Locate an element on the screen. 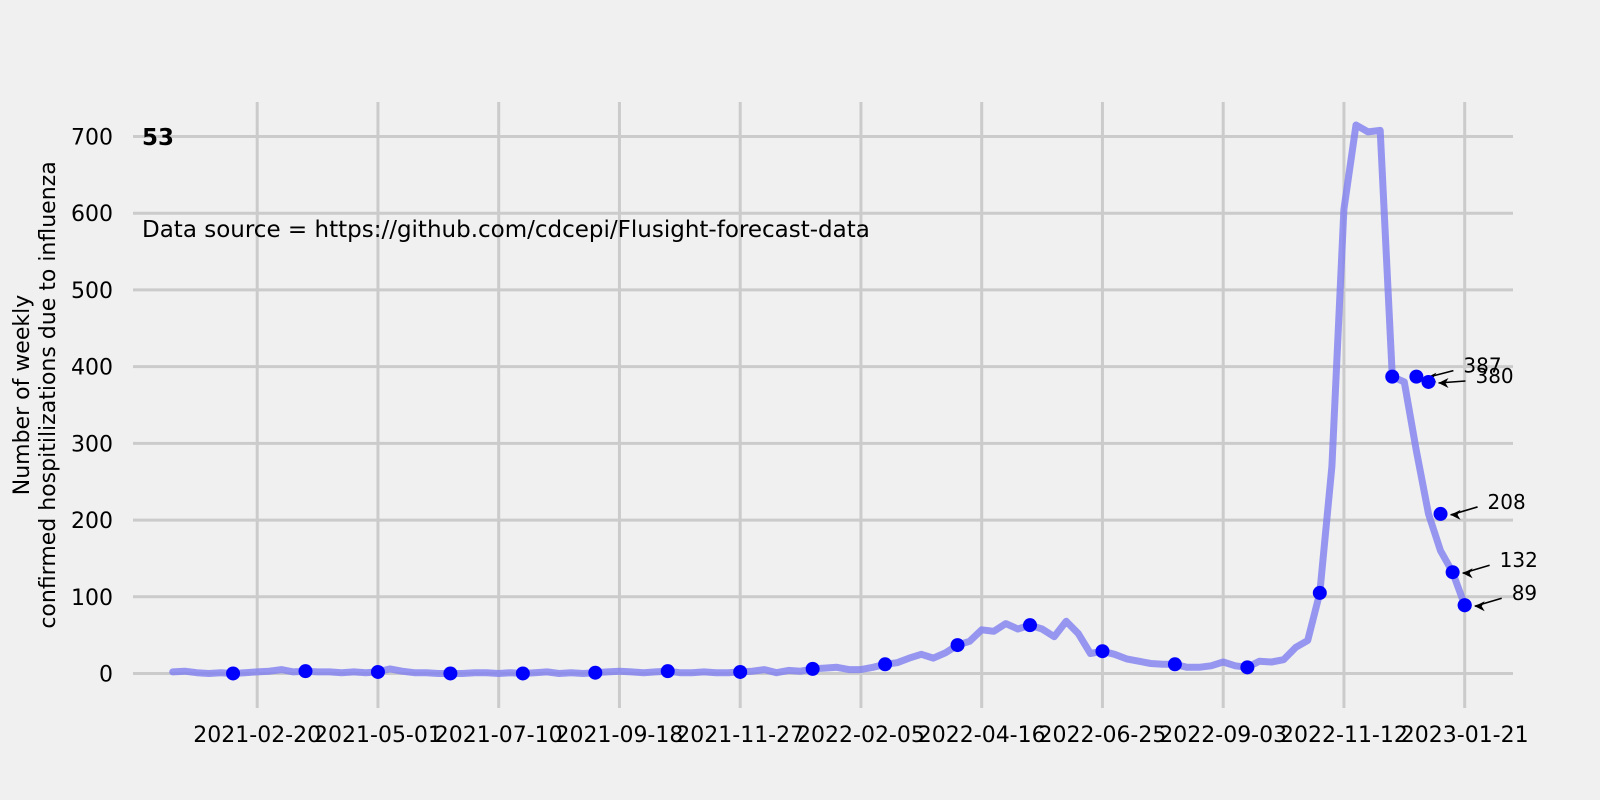  x-tick-label: 2021-11-27 is located at coordinates (740, 735).